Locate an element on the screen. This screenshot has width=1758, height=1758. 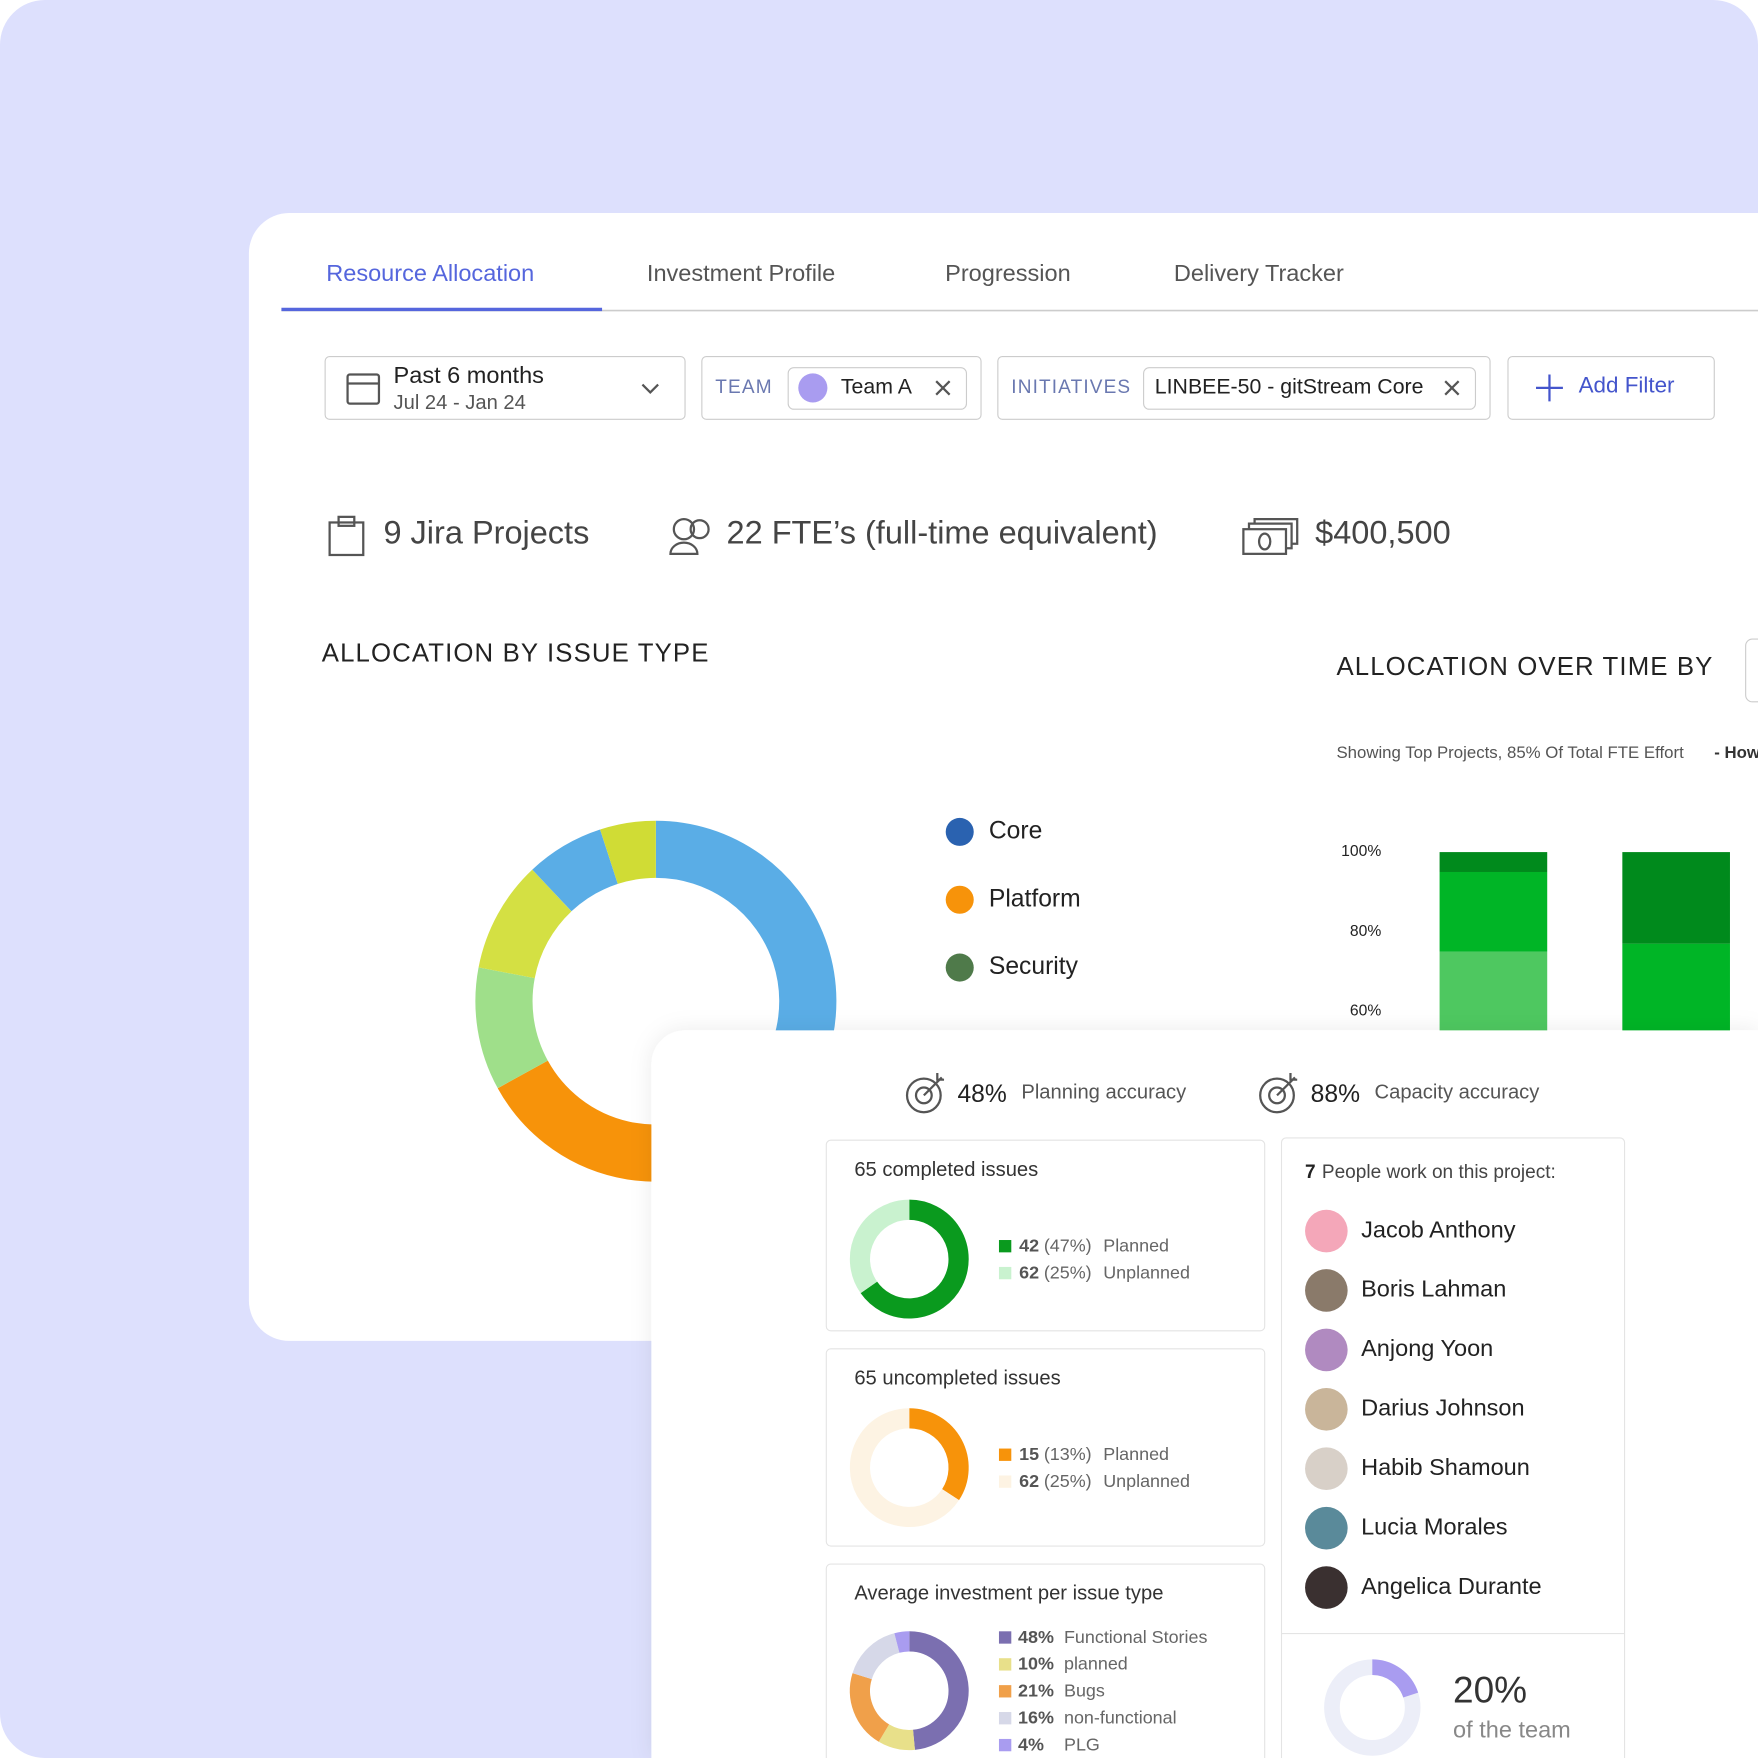
chevron is located at coordinates (650, 388).